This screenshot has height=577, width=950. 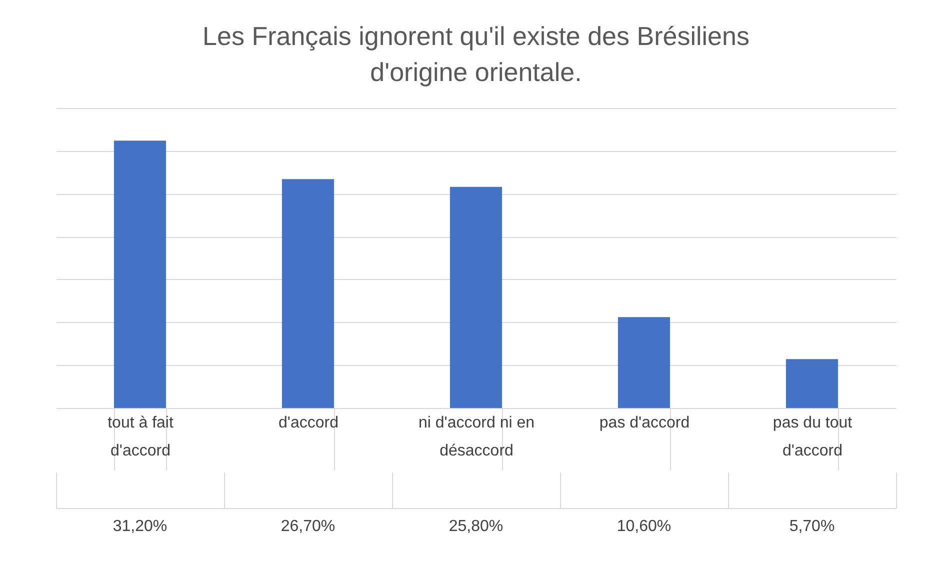 What do you see at coordinates (812, 437) in the screenshot?
I see `x-tick-label: pas du tout d'accord` at bounding box center [812, 437].